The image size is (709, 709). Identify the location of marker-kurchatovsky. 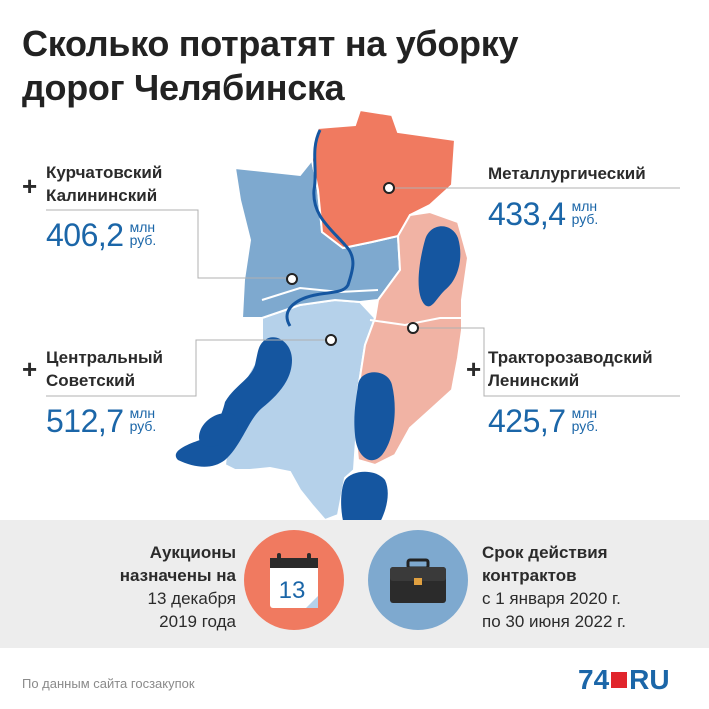
(292, 279).